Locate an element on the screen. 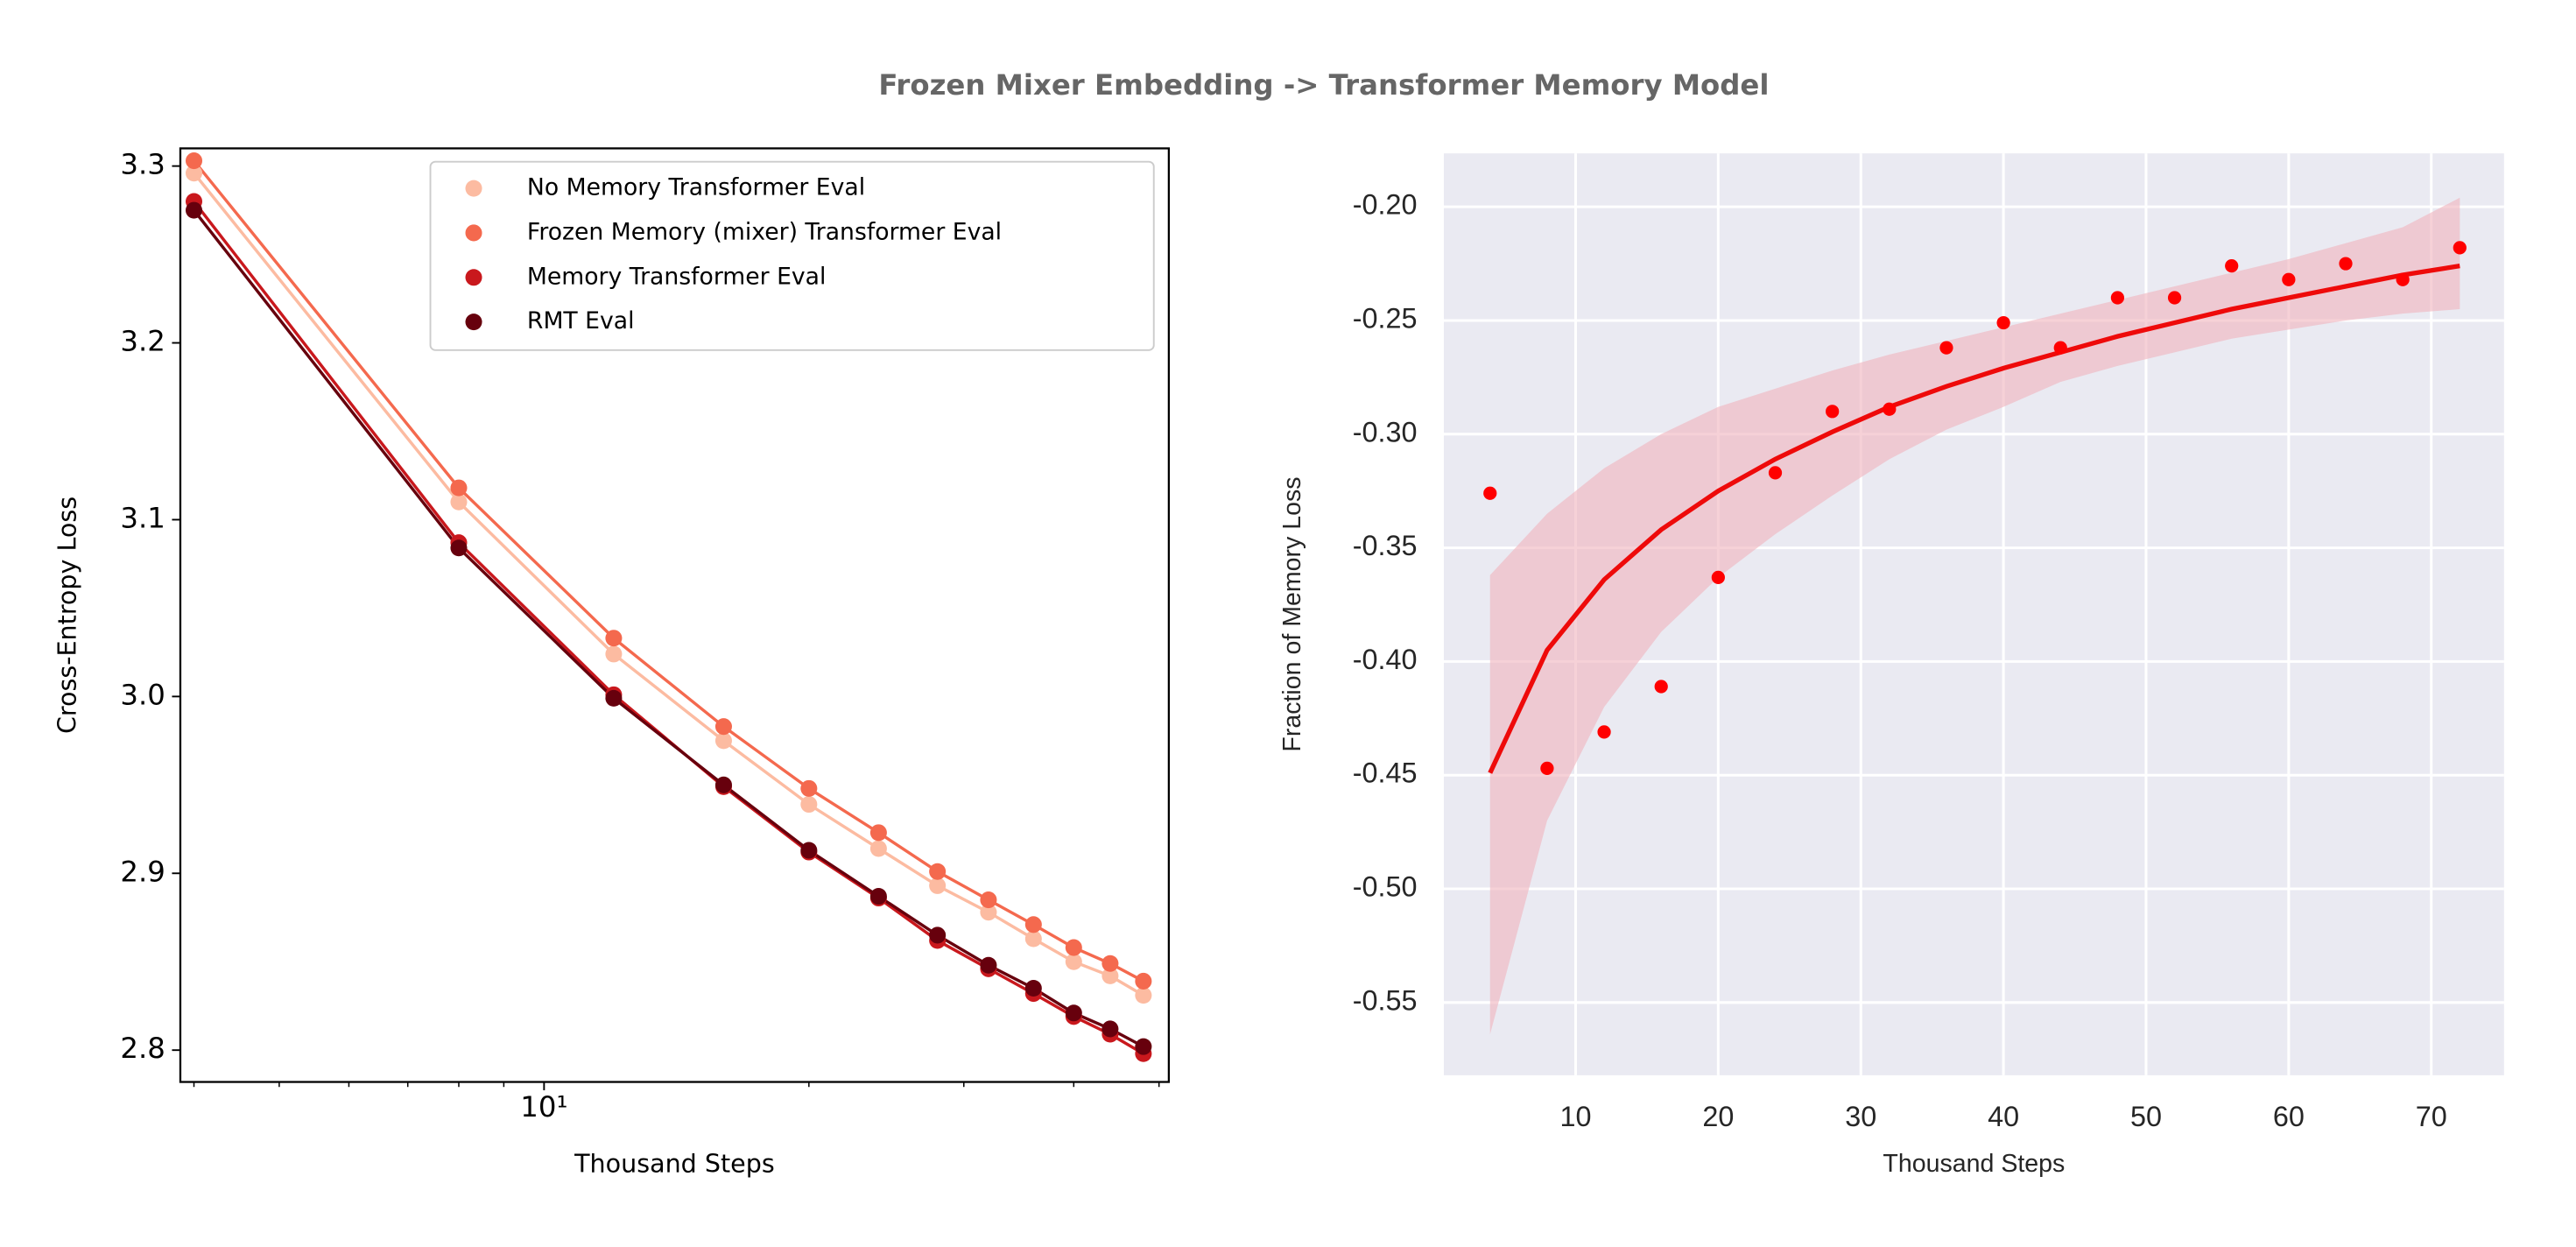 The height and width of the screenshot is (1247, 2576). legend-label: No Memory Transformer Eval is located at coordinates (696, 187).